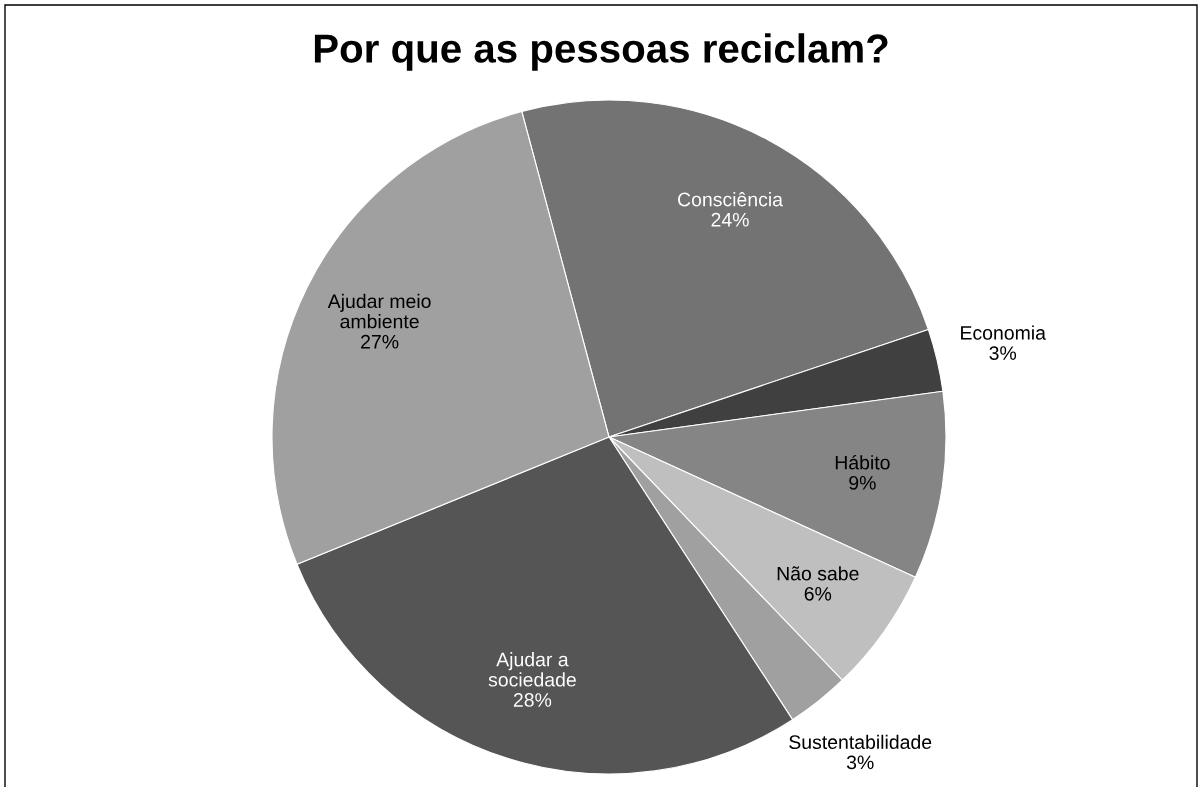 The image size is (1202, 787). Describe the element at coordinates (379, 311) in the screenshot. I see `slice-label: Ajudar meio ambiente` at that location.